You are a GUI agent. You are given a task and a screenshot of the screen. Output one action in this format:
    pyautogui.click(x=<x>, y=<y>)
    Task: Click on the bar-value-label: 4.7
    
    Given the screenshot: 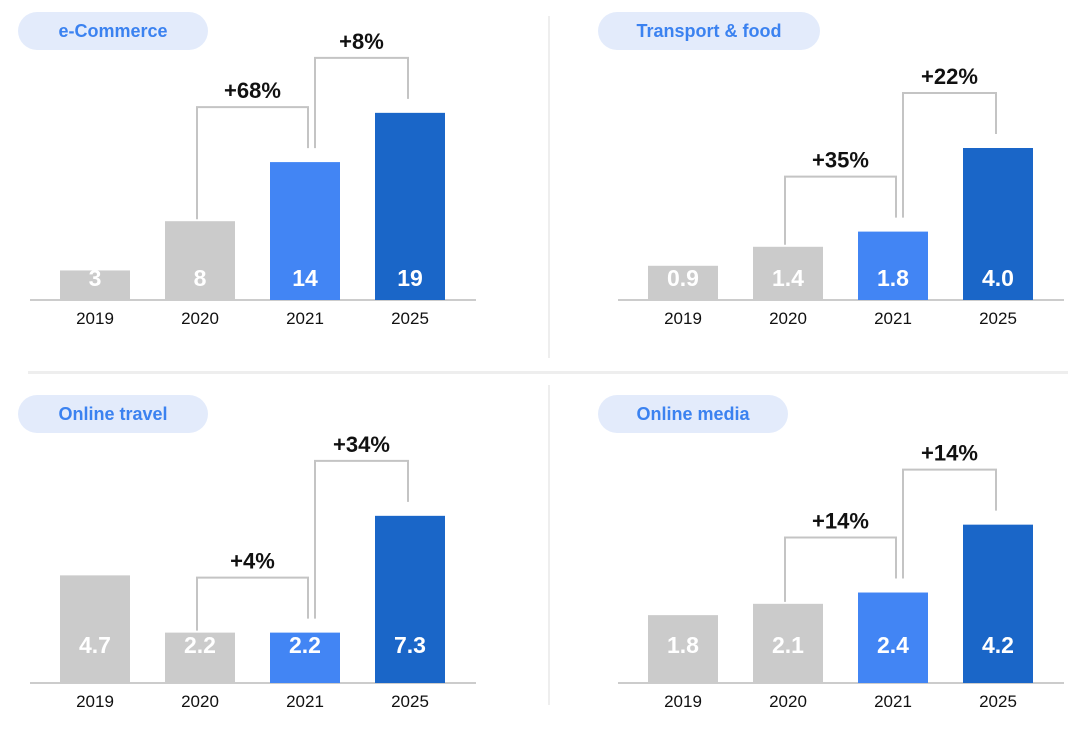 What is the action you would take?
    pyautogui.click(x=95, y=645)
    